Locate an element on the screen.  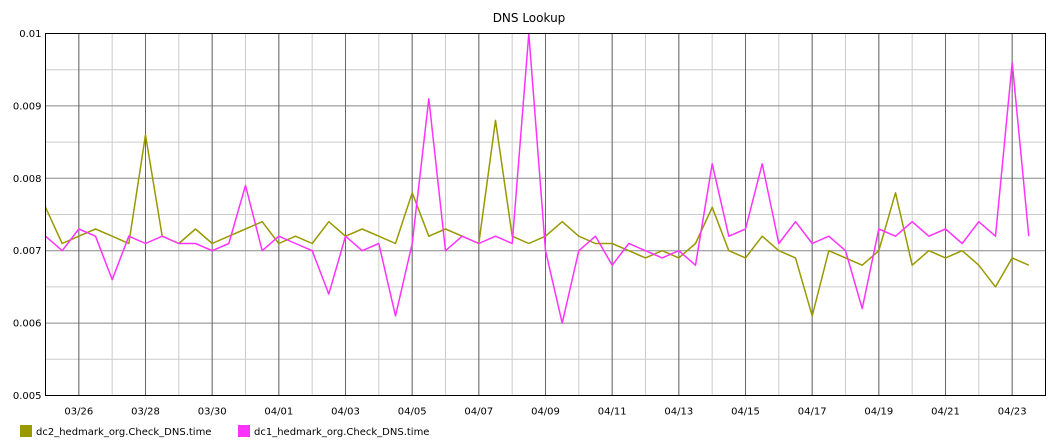
x-tick-label: 04/01 is located at coordinates (278, 412).